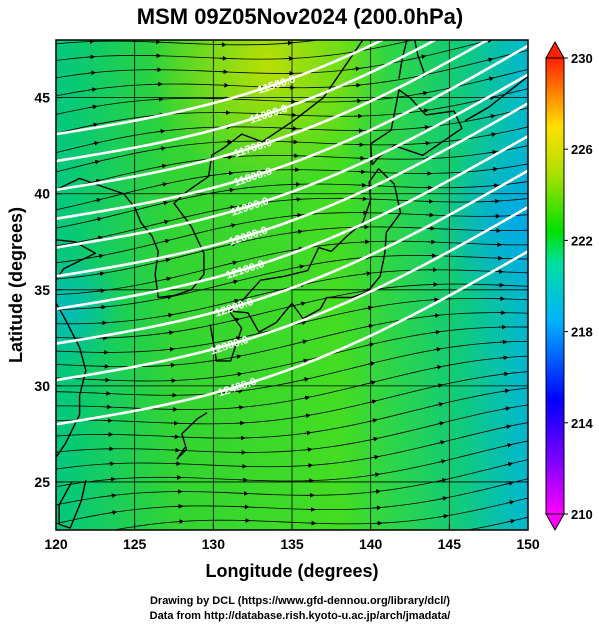  Describe the element at coordinates (56, 544) in the screenshot. I see `x-tick-label: 120` at that location.